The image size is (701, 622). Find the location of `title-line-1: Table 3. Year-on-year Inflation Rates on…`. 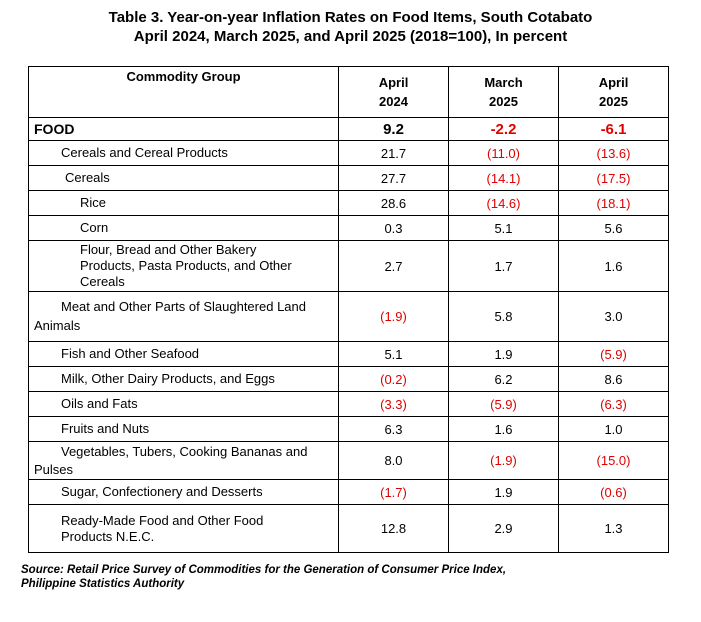

title-line-1: Table 3. Year-on-year Inflation Rates on… is located at coordinates (350, 17).